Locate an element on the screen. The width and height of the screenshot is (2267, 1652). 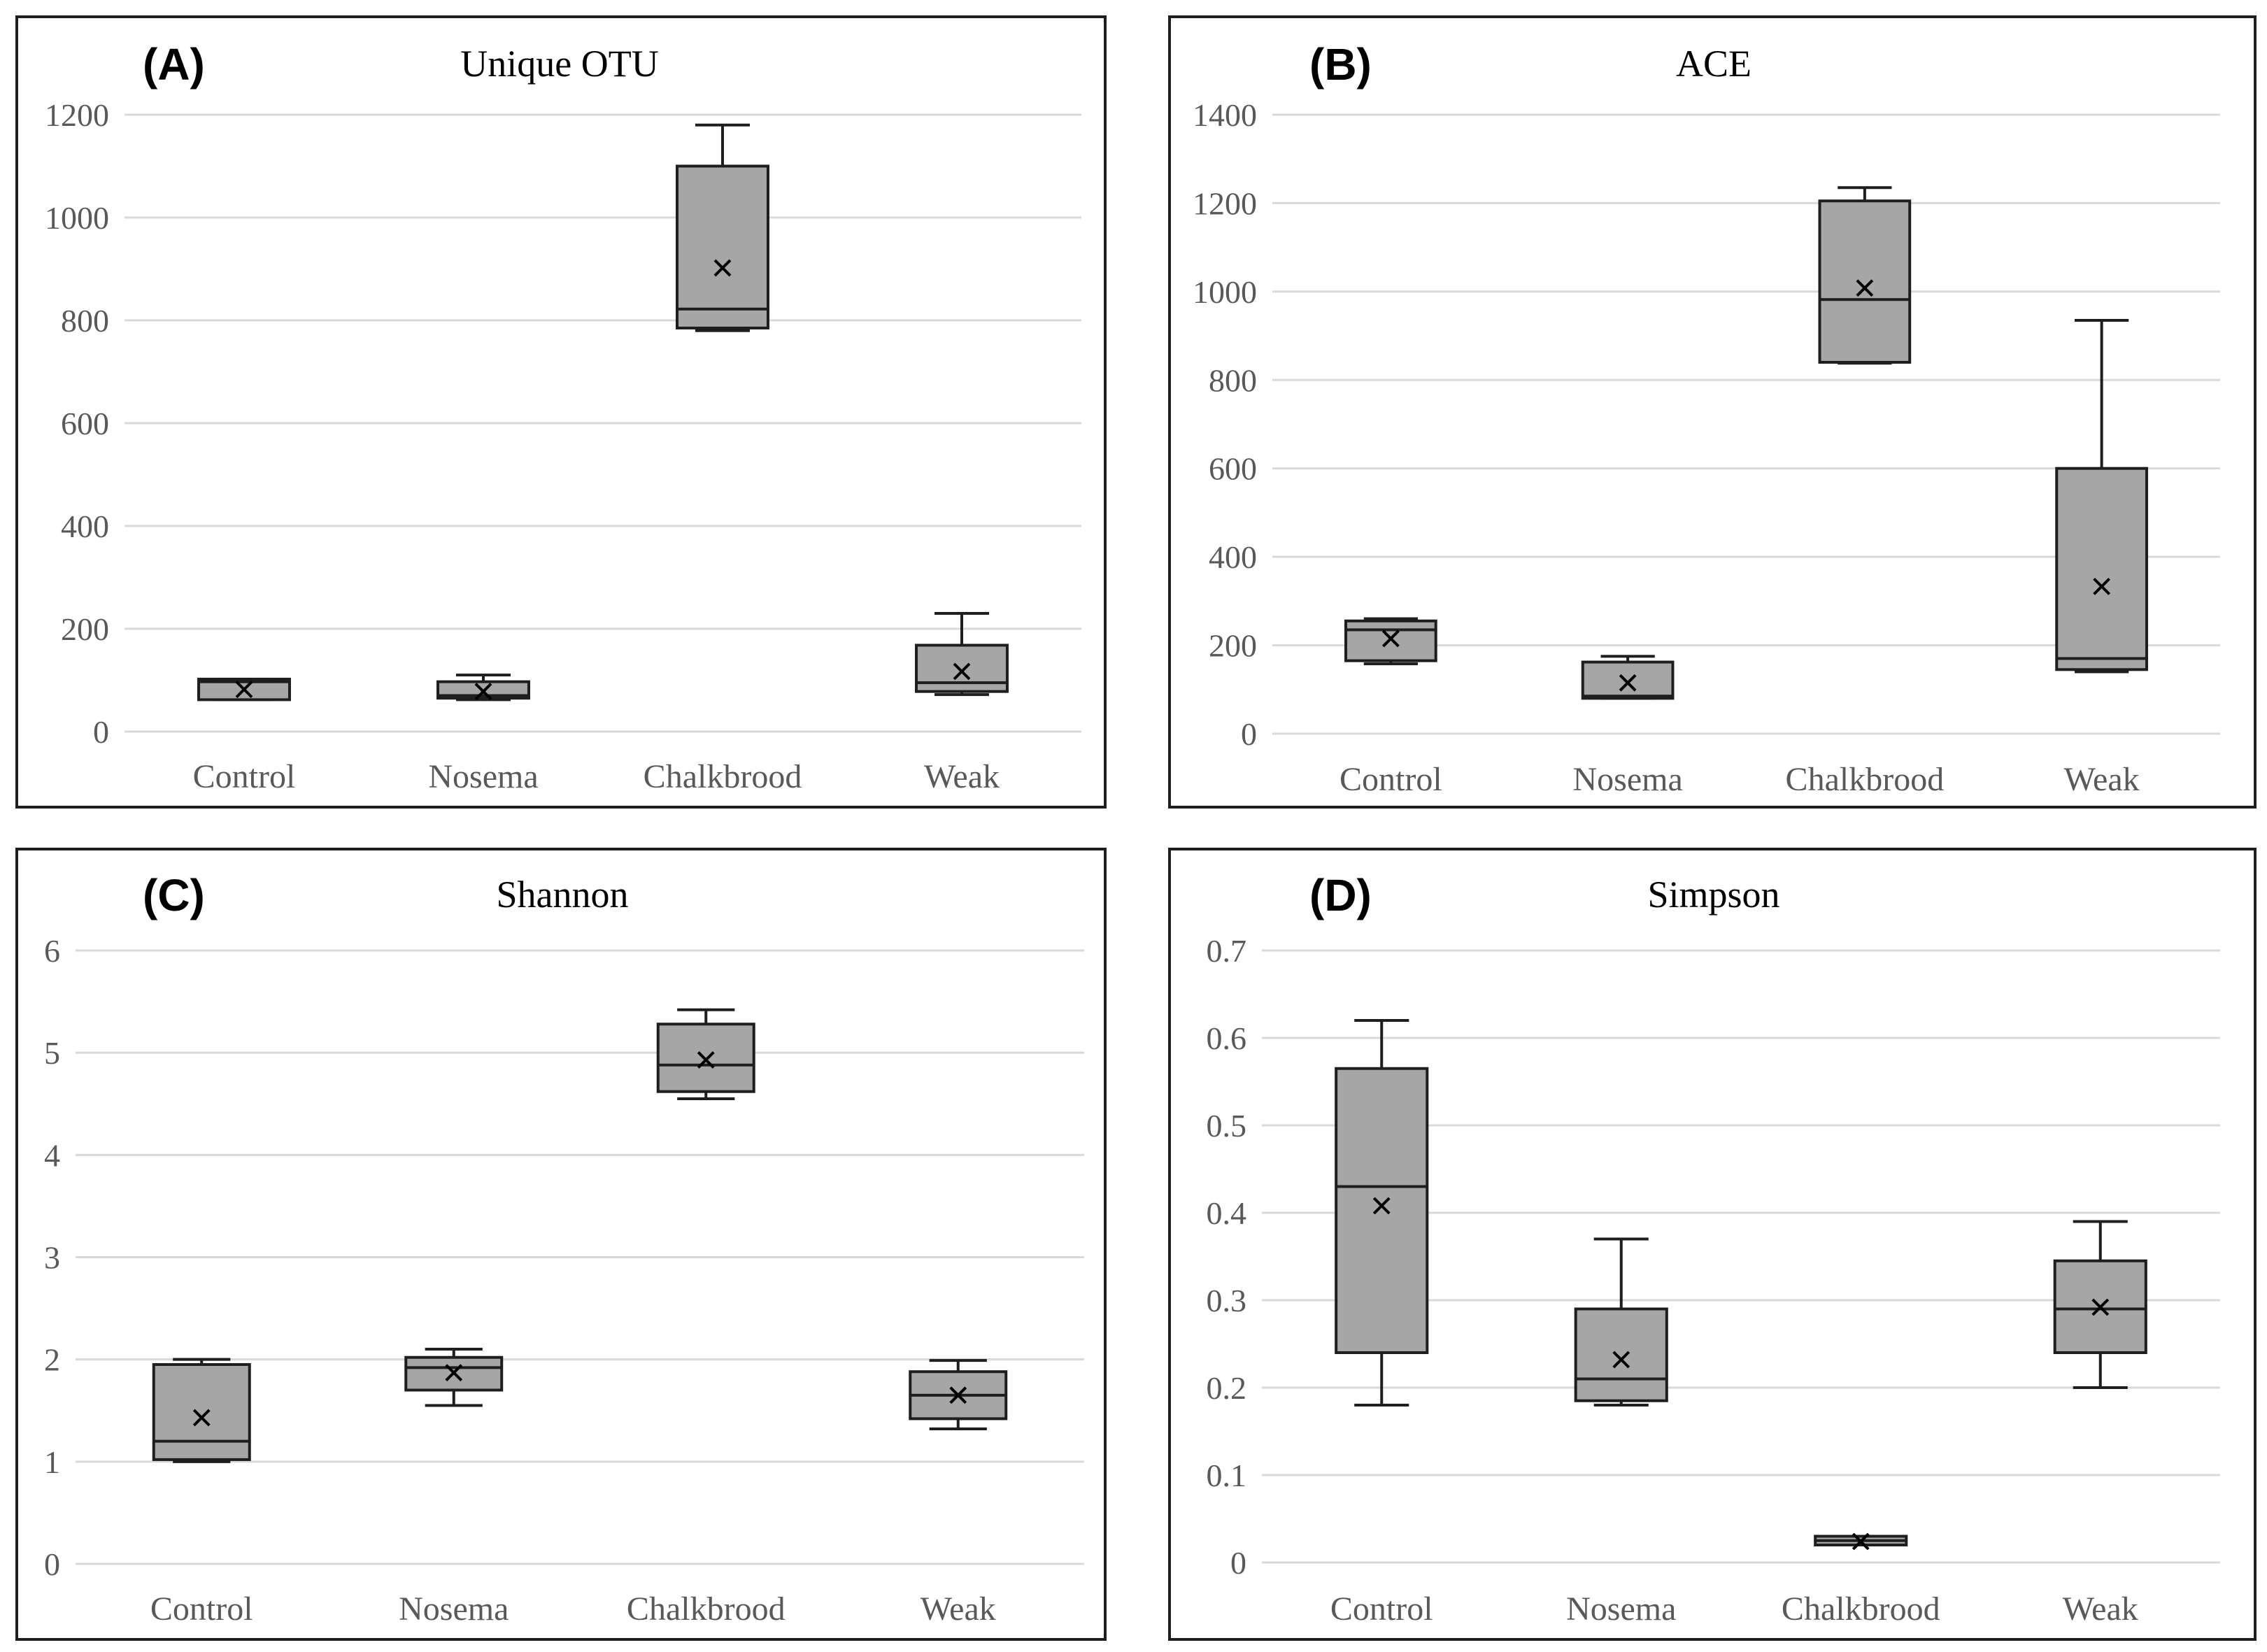
y-tick-label: 0.2 is located at coordinates (1227, 1388).